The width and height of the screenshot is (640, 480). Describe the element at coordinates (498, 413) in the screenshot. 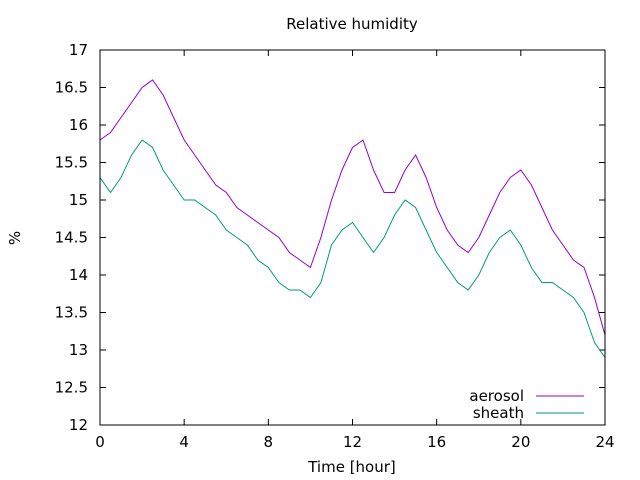

I see `legend-label-sheath: sheath` at that location.